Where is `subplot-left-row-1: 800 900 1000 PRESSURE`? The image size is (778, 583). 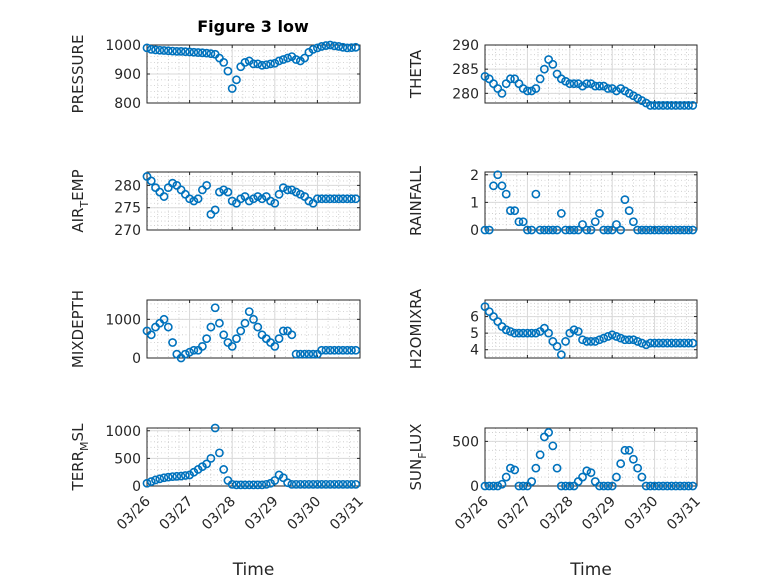
subplot-left-row-1: 800 900 1000 PRESSURE is located at coordinates (215, 74).